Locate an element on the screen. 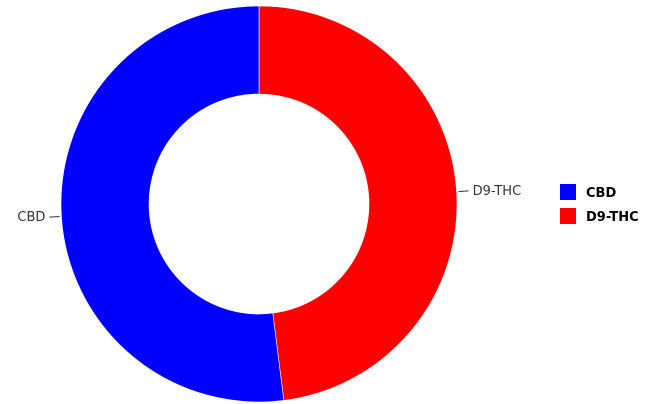 The image size is (660, 404). slice-label-d9-thc: D9-THC is located at coordinates (497, 191).